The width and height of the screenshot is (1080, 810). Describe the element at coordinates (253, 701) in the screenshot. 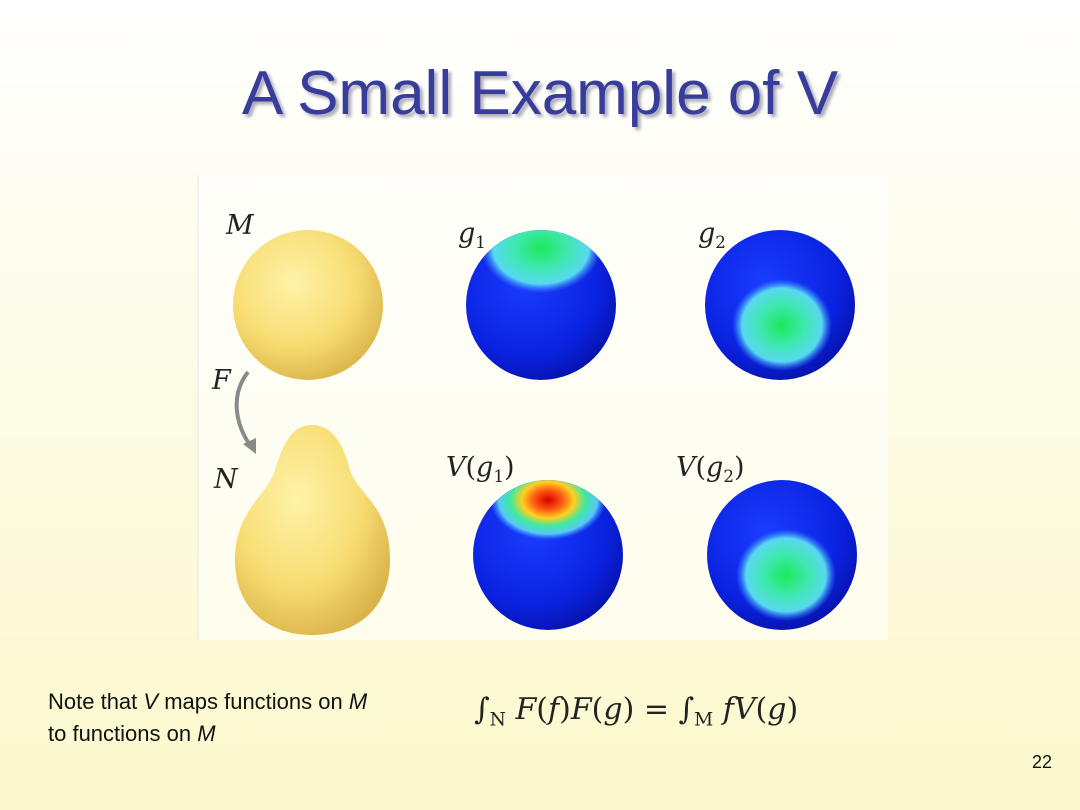

I see `text-segment: maps functions on` at that location.